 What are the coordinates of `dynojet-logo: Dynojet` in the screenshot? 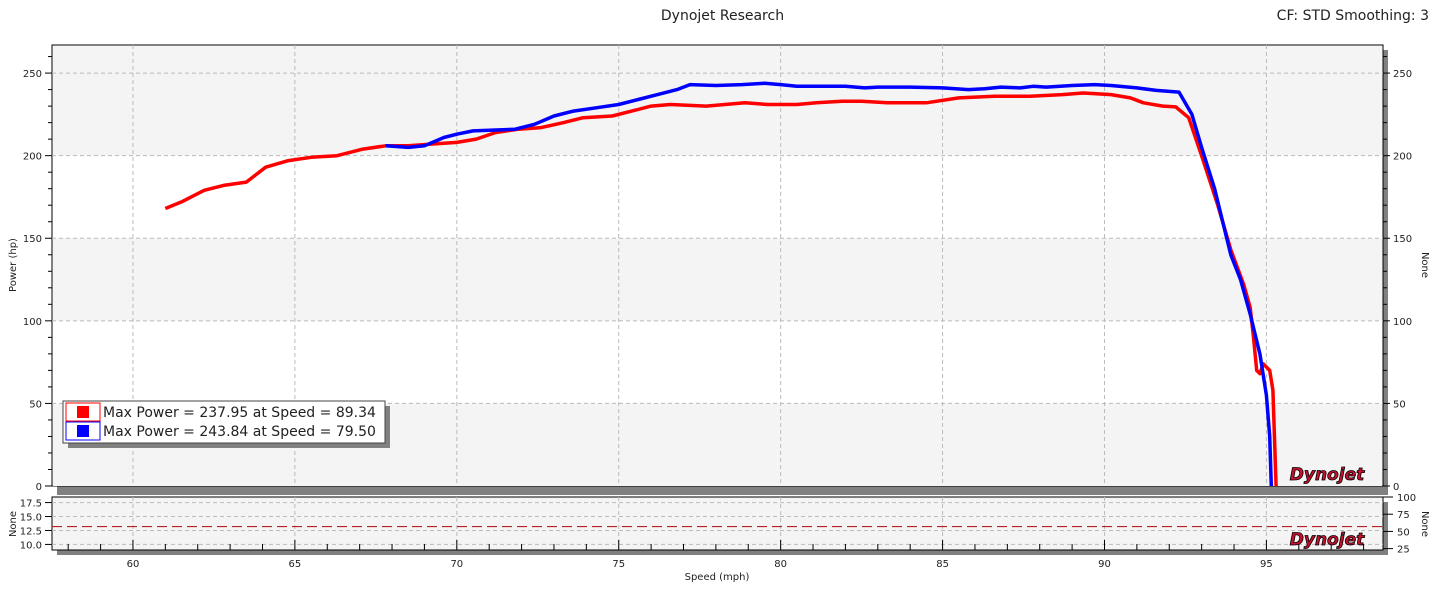 It's located at (1327, 475).